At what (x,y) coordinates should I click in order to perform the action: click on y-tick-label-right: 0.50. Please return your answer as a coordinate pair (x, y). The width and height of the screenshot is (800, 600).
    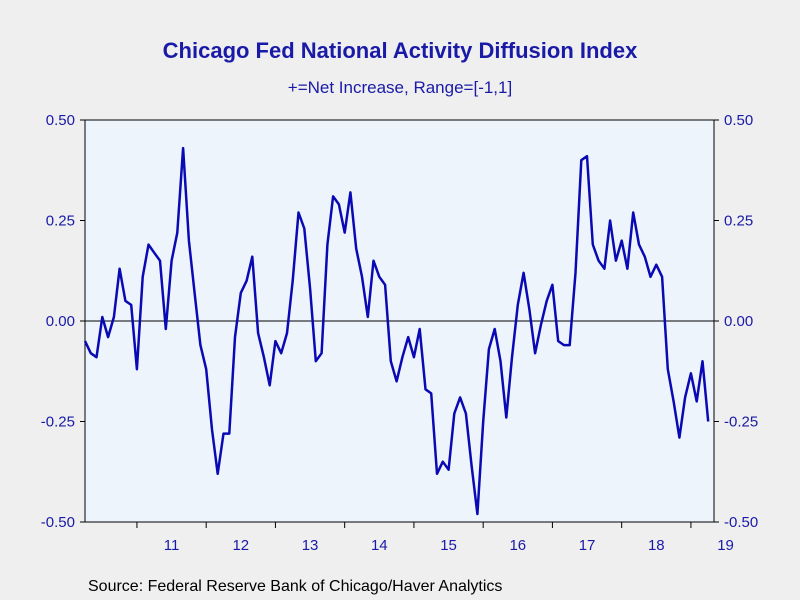
    Looking at the image, I should click on (738, 120).